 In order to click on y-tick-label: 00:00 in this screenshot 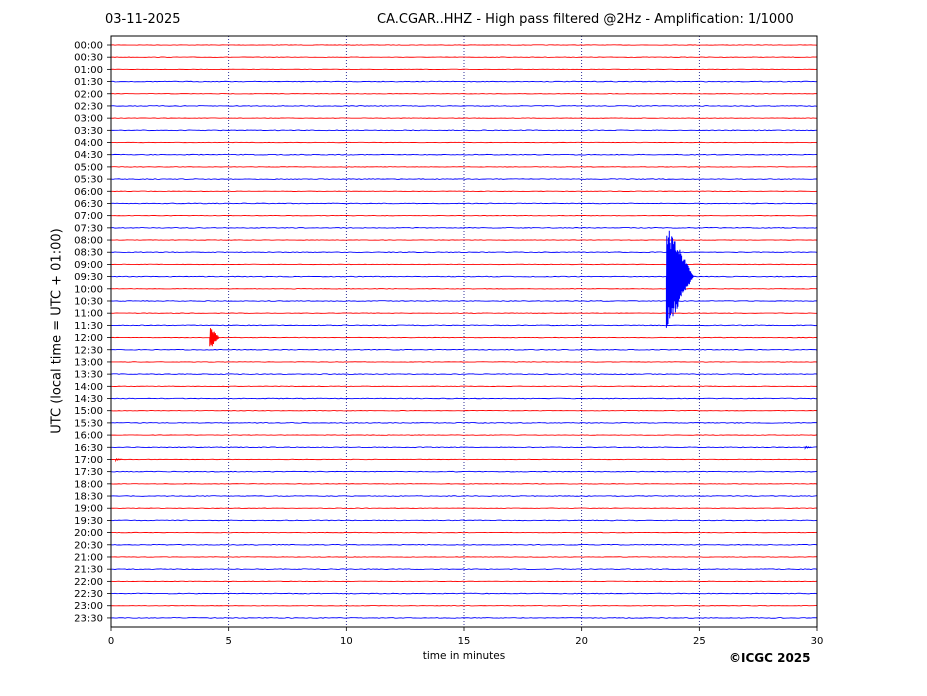, I will do `click(88, 46)`.